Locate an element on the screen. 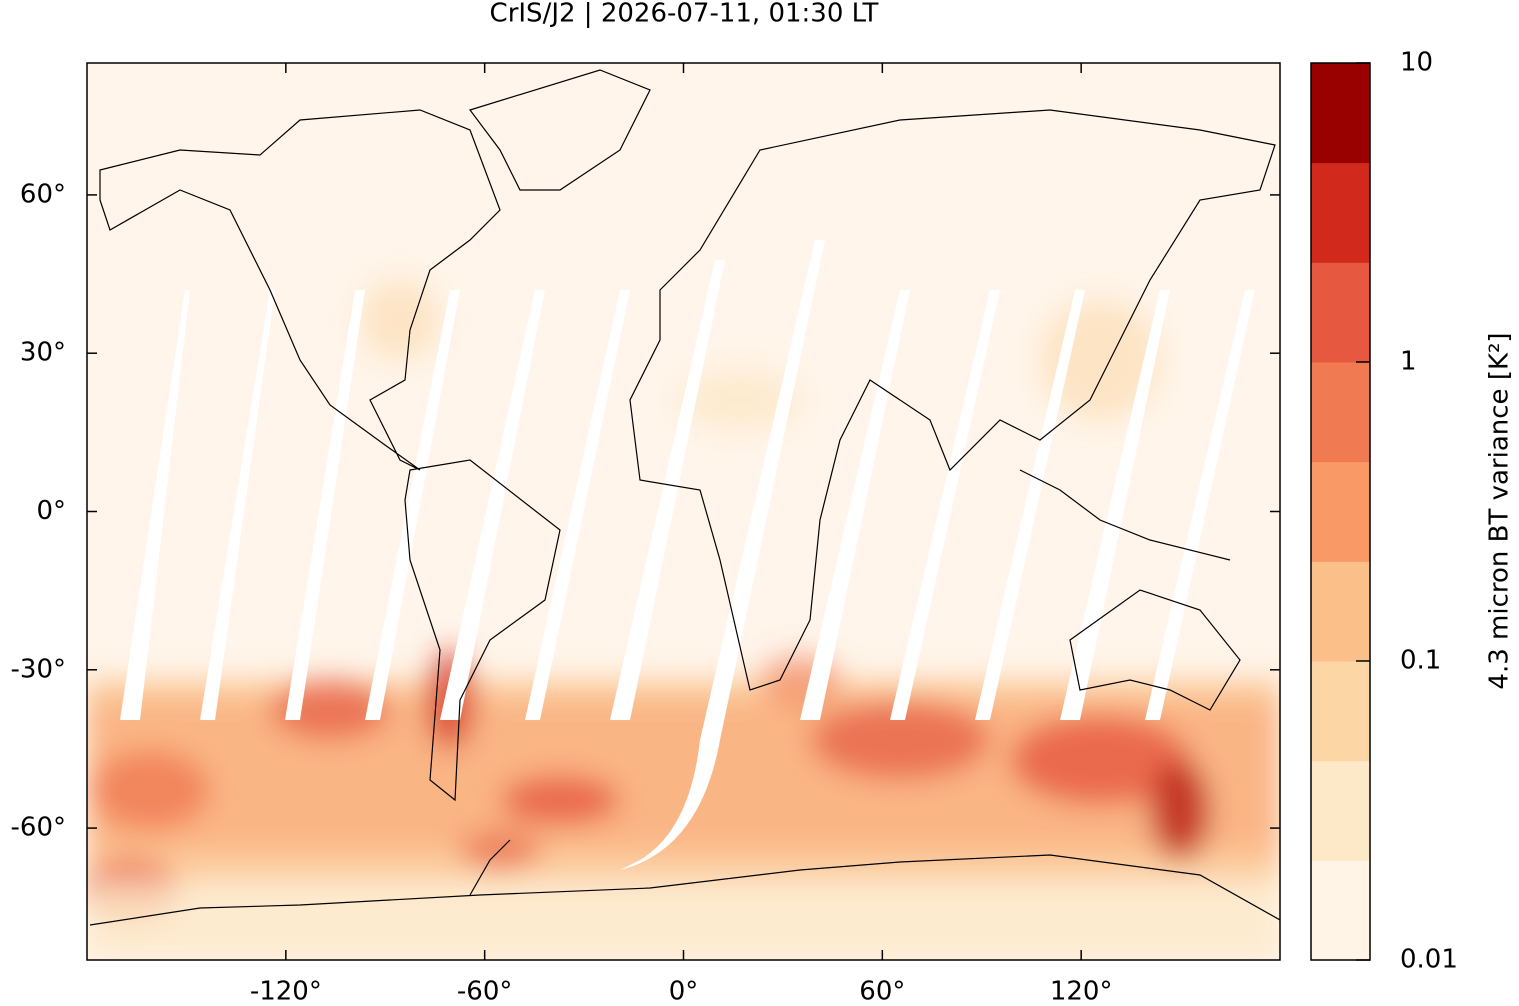  colorbar-label: 4.3 micron BT variance [K²] is located at coordinates (1500, 510).